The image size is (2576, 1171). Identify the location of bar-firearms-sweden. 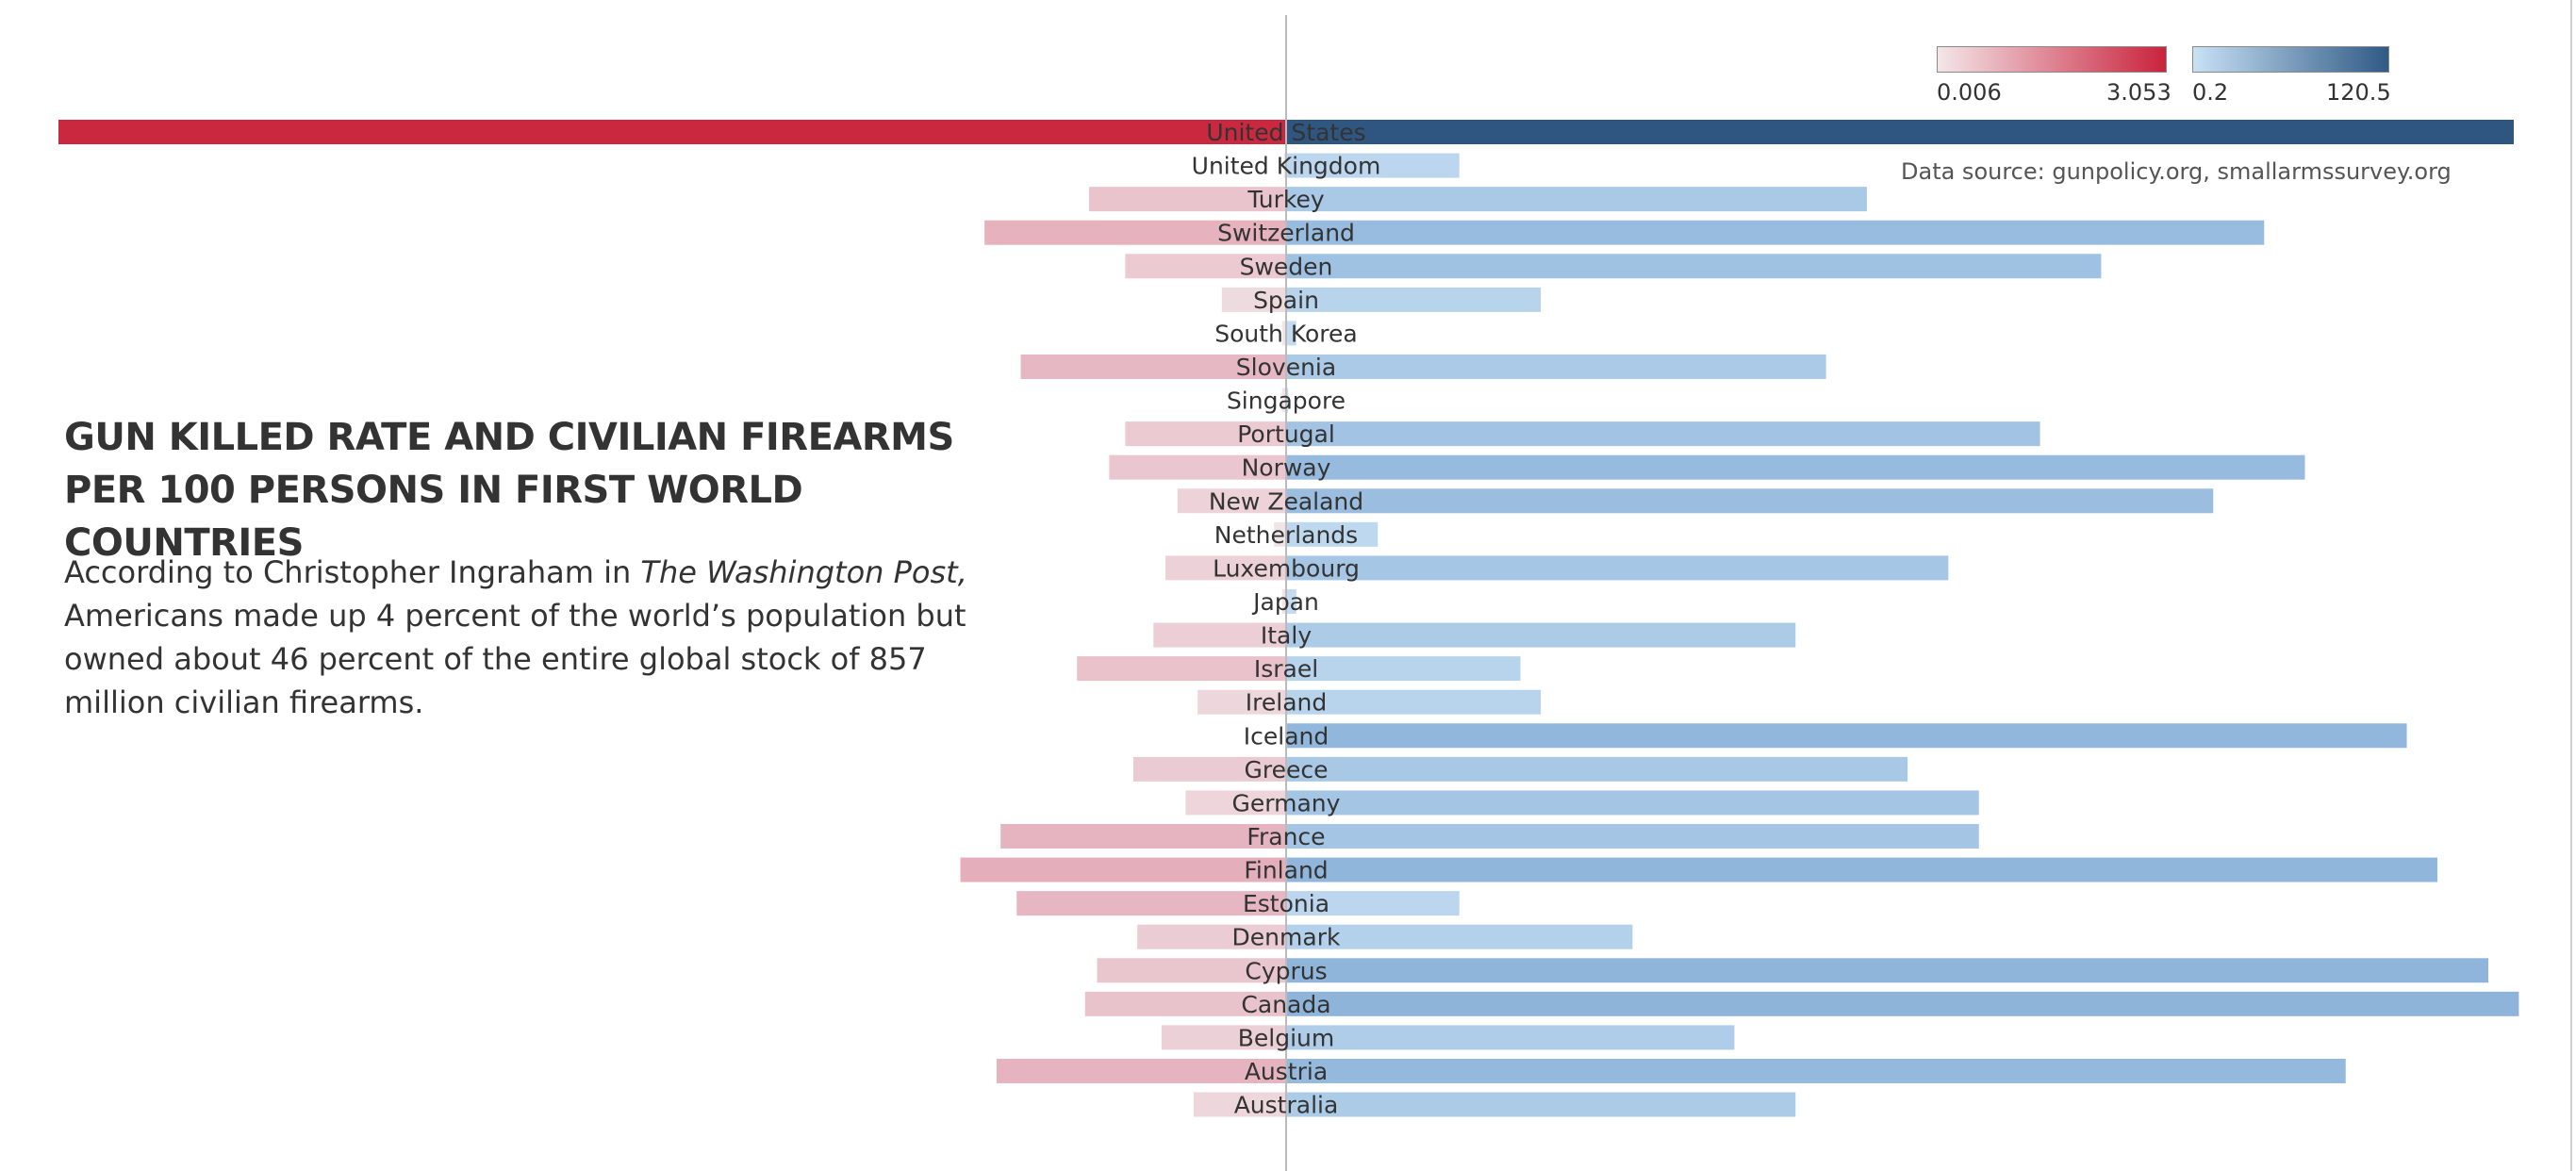
(1694, 266).